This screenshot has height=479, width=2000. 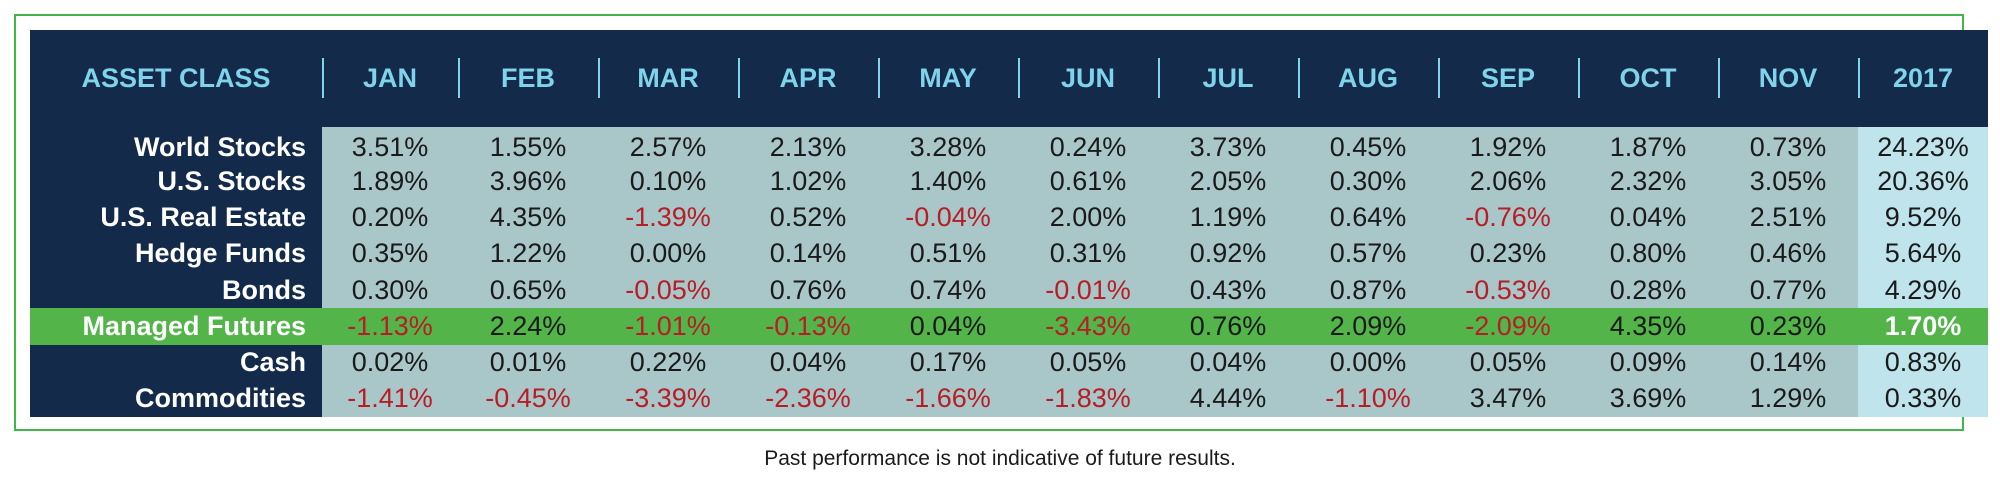 I want to click on header-asset-class: ASSET CLASS, so click(x=176, y=78).